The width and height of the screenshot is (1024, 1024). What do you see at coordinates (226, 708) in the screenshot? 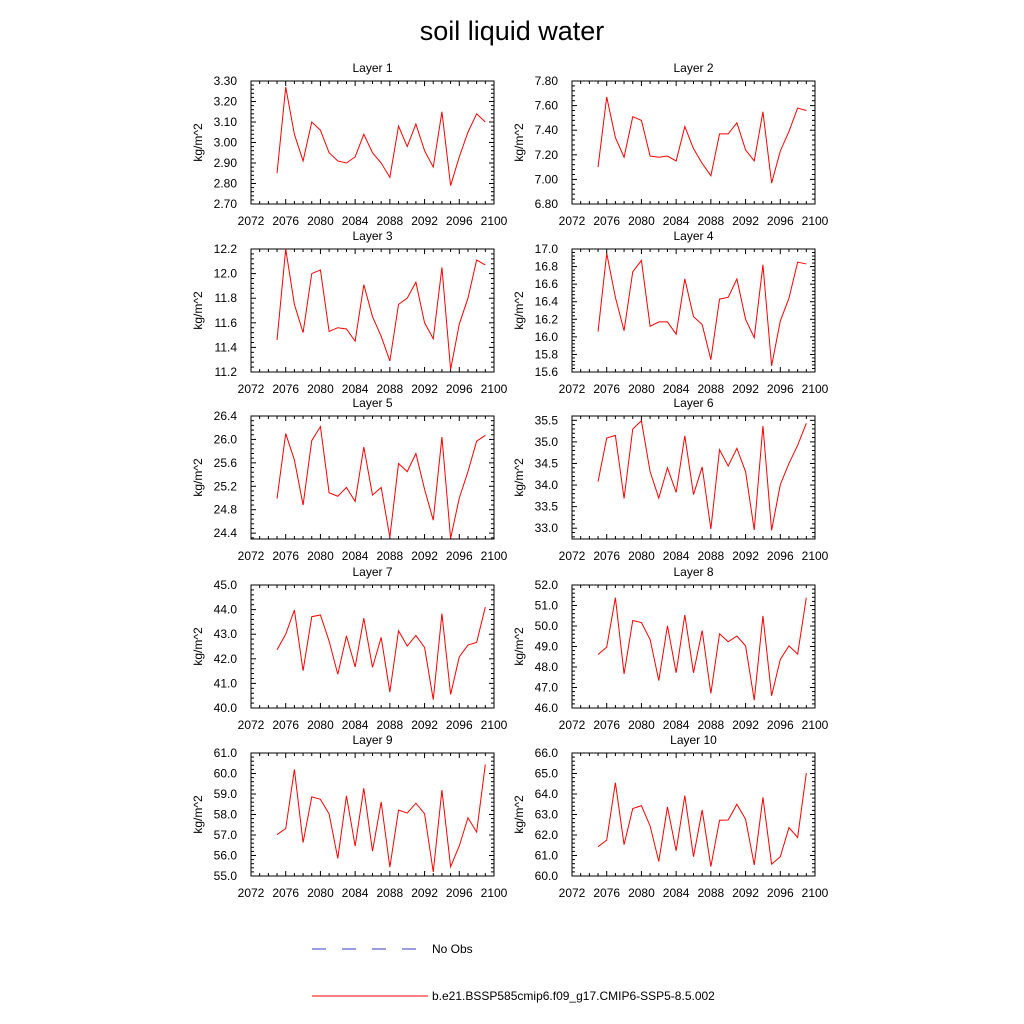
I see `y-tick-label: 40.0` at bounding box center [226, 708].